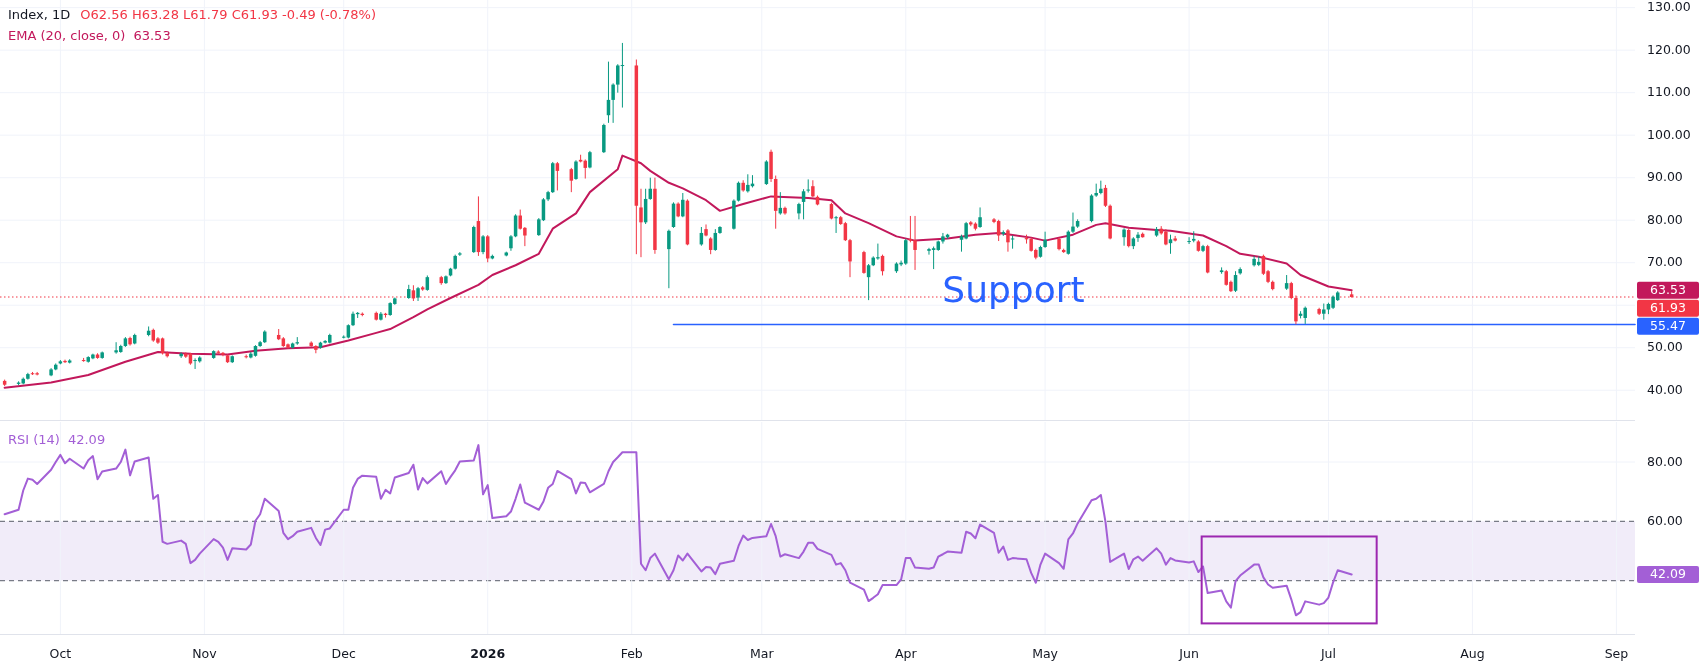 The height and width of the screenshot is (671, 1702). I want to click on x-tick-label: Oct, so click(60, 653).